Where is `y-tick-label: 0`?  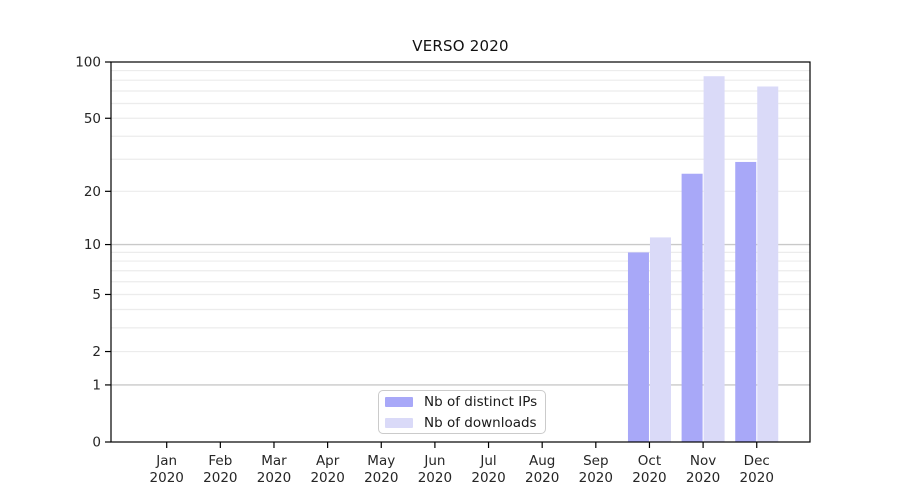 y-tick-label: 0 is located at coordinates (96, 443).